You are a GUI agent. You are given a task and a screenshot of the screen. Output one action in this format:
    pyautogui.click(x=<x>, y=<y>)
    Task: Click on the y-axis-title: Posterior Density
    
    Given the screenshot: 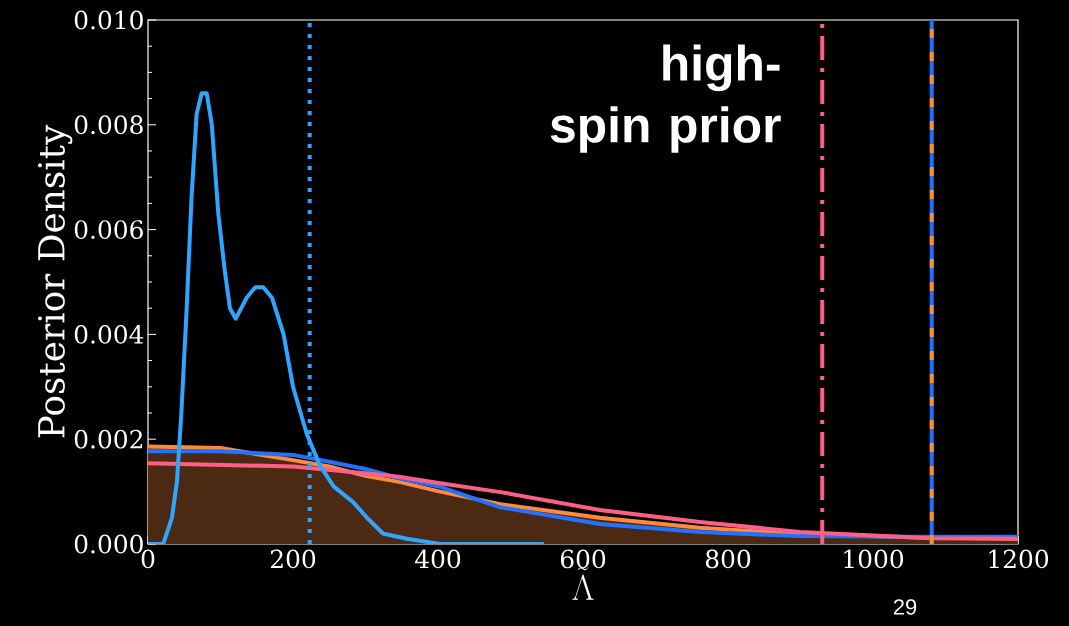 What is the action you would take?
    pyautogui.click(x=55, y=281)
    